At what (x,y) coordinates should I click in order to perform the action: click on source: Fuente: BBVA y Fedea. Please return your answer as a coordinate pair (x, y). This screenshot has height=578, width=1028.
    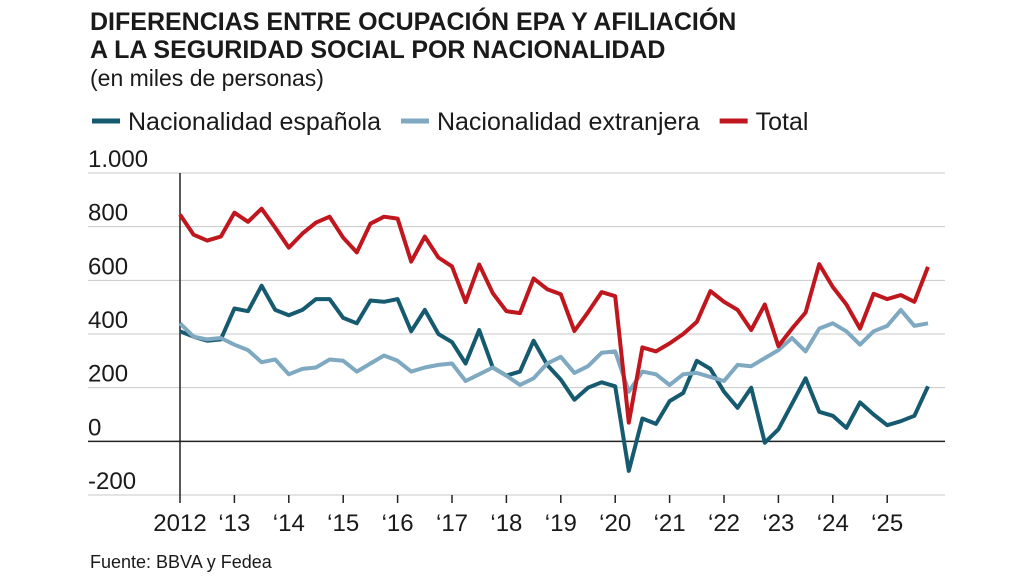
    Looking at the image, I should click on (181, 562).